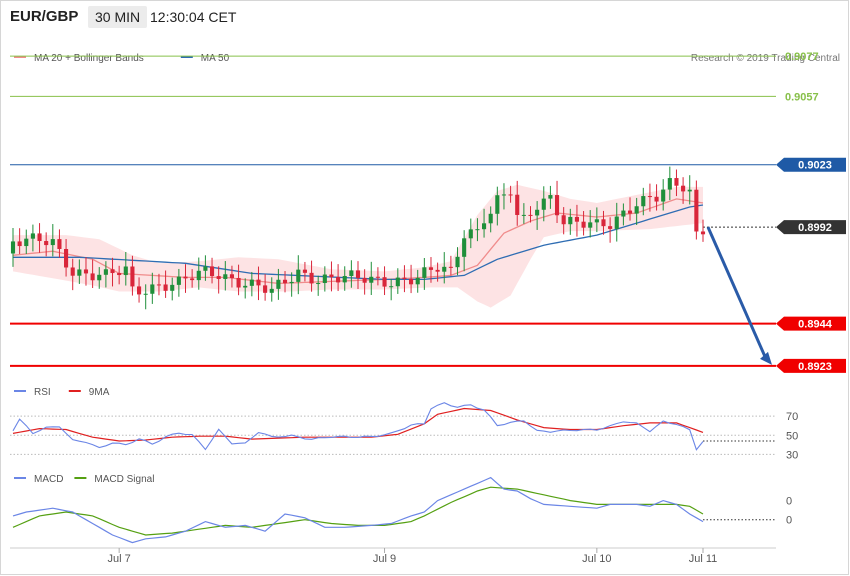 This screenshot has height=576, width=850. I want to click on timestamp-label: 12:30:04 CET, so click(193, 17).